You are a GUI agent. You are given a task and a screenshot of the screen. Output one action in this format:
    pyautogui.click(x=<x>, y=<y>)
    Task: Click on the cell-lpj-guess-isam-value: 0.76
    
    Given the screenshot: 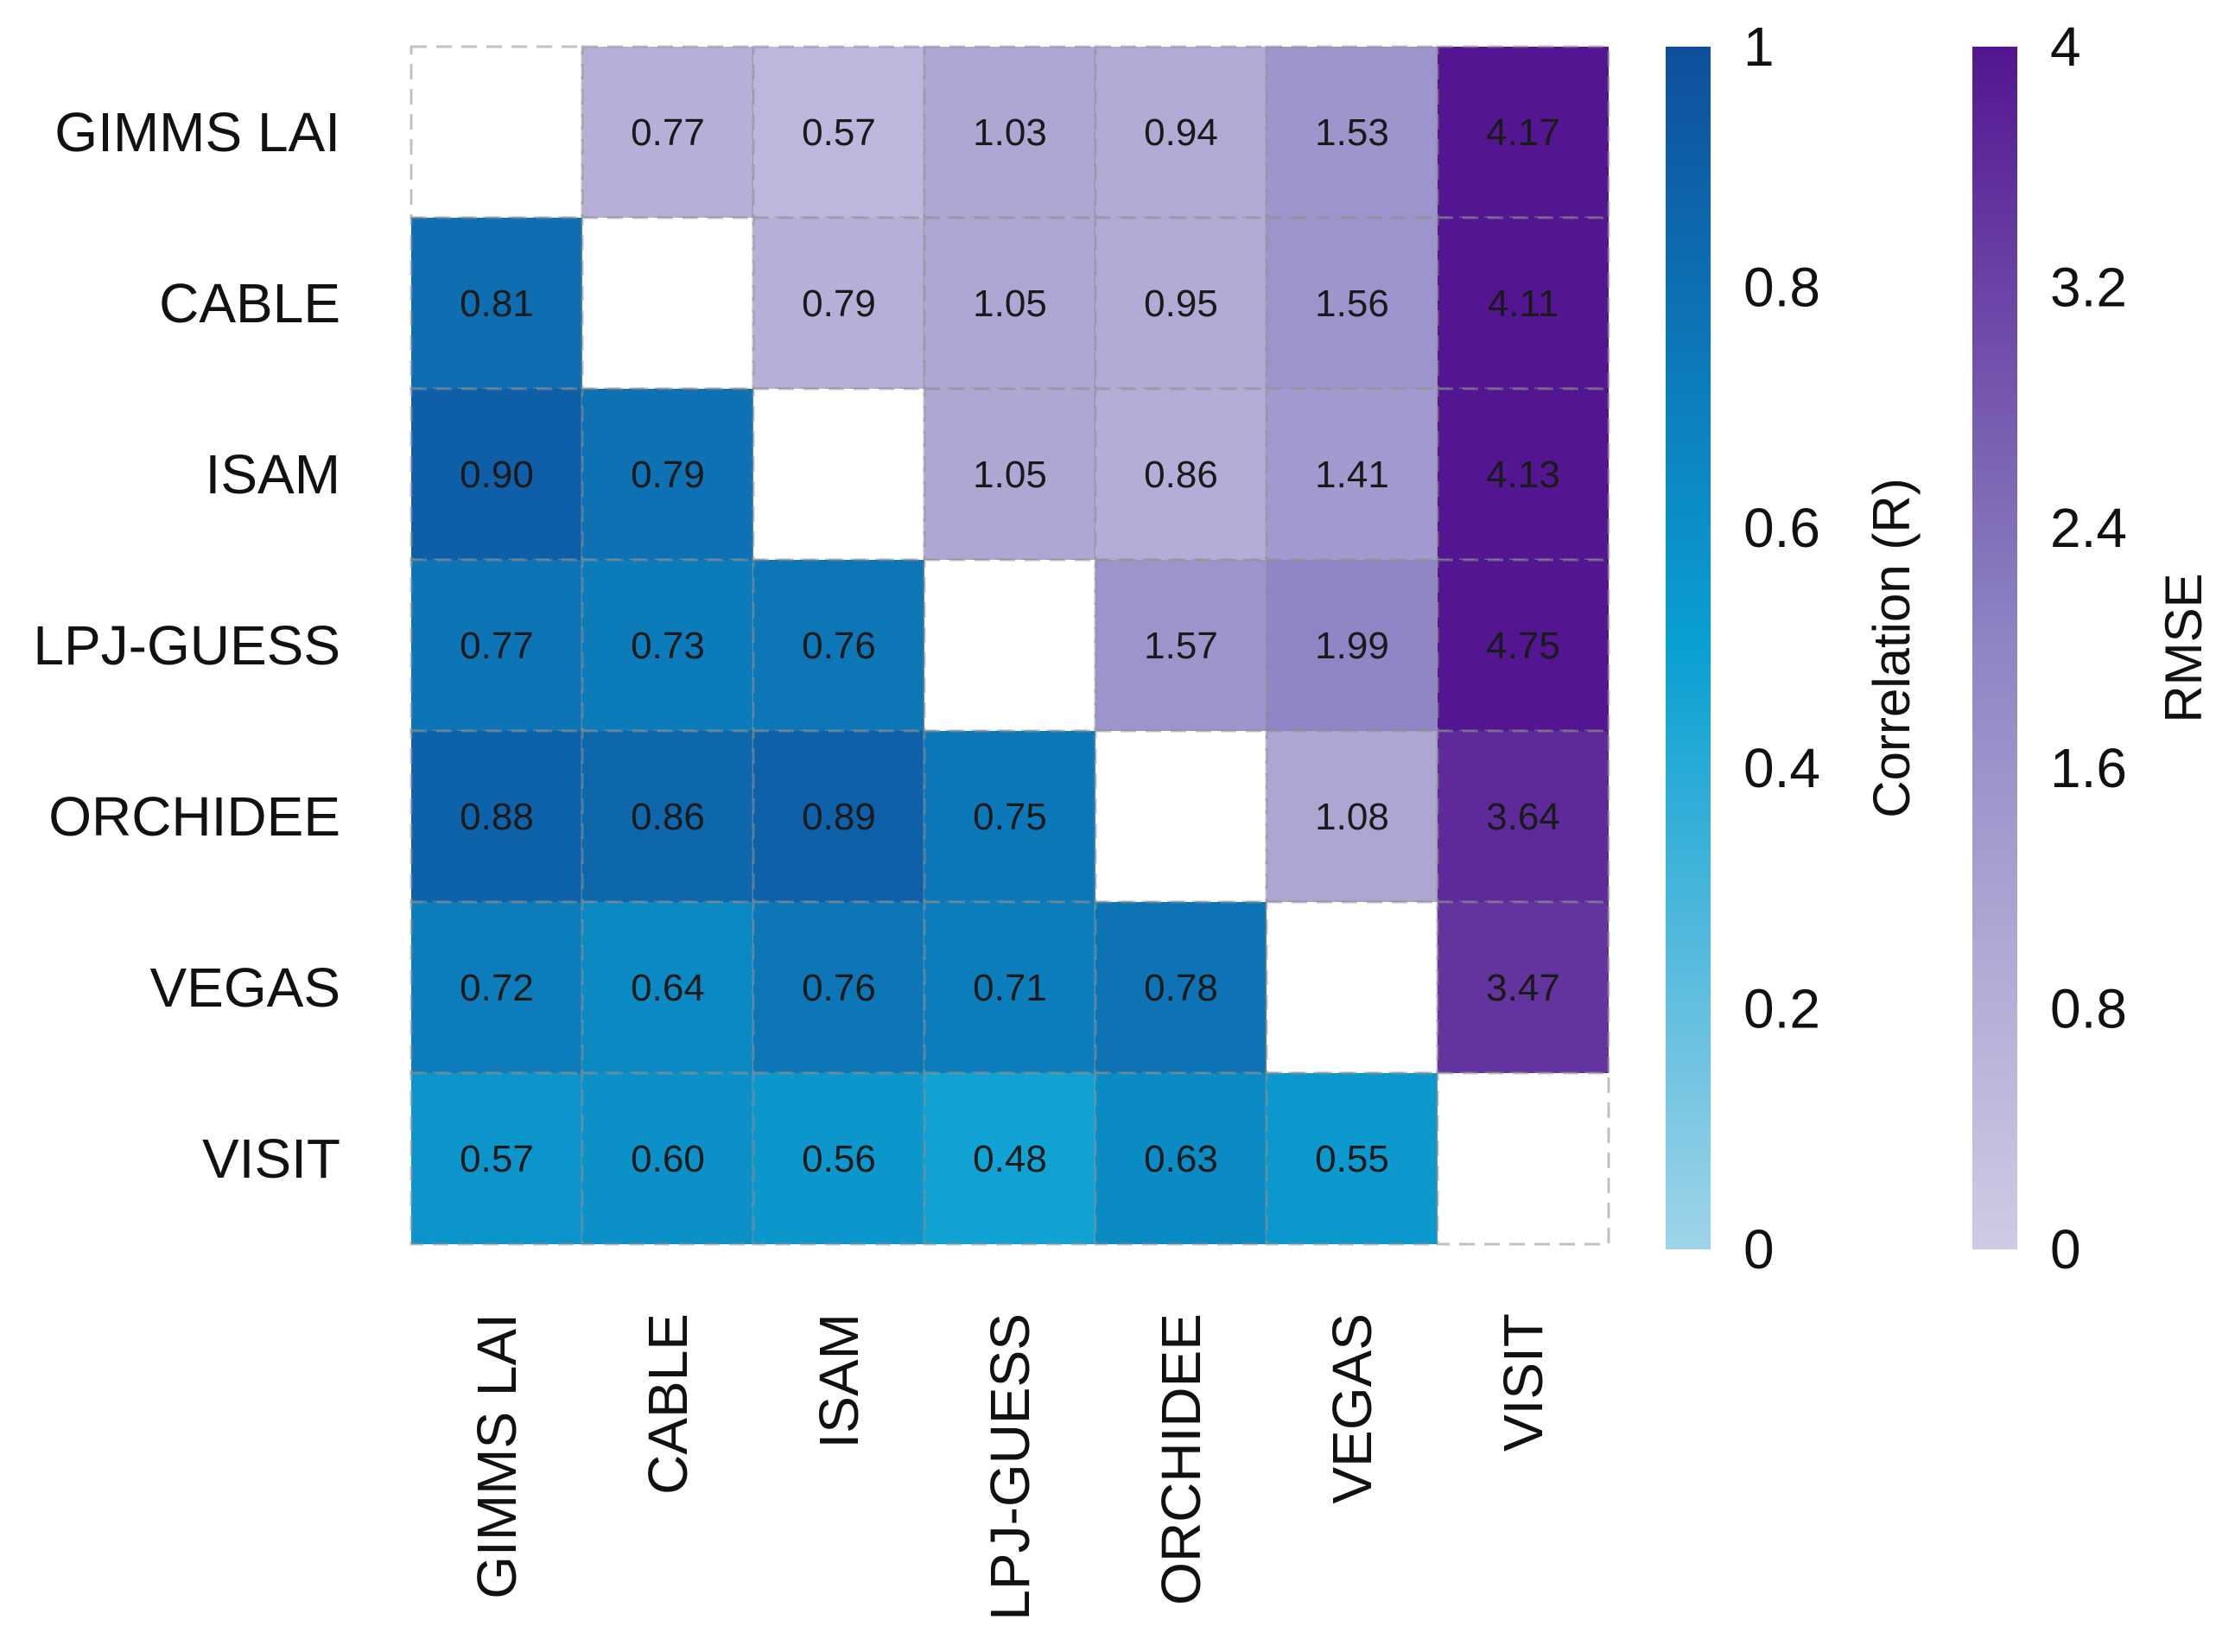 What is the action you would take?
    pyautogui.click(x=839, y=646)
    